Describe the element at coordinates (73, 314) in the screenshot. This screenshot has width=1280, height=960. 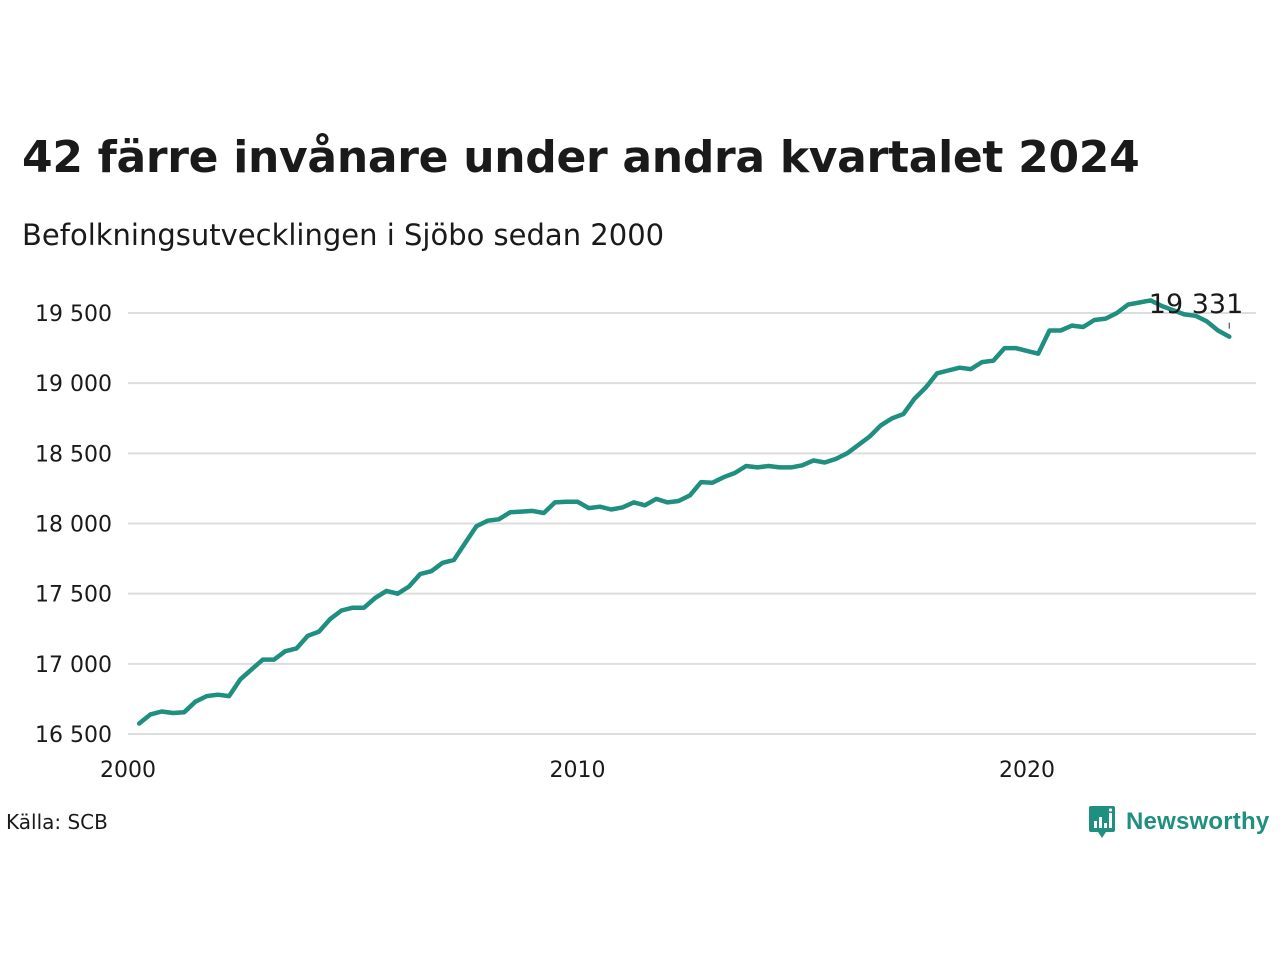
I see `y-tick-label: 19 500` at that location.